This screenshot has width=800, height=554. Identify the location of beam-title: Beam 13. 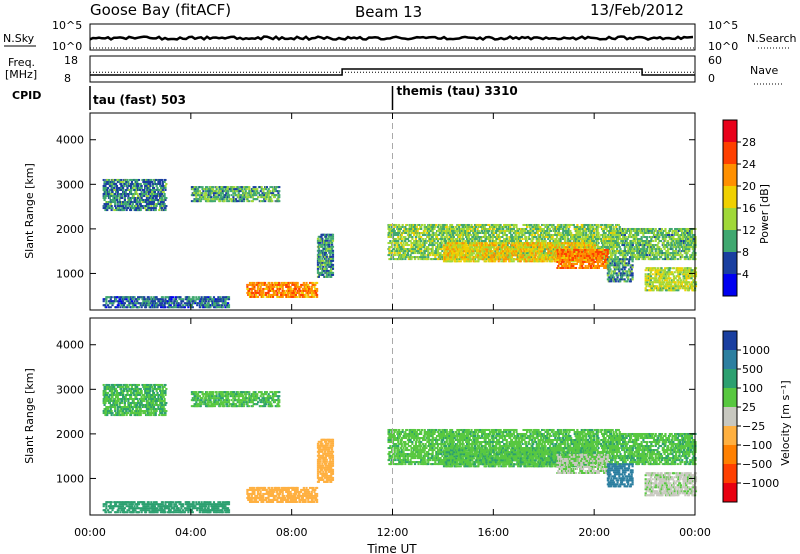
(388, 12).